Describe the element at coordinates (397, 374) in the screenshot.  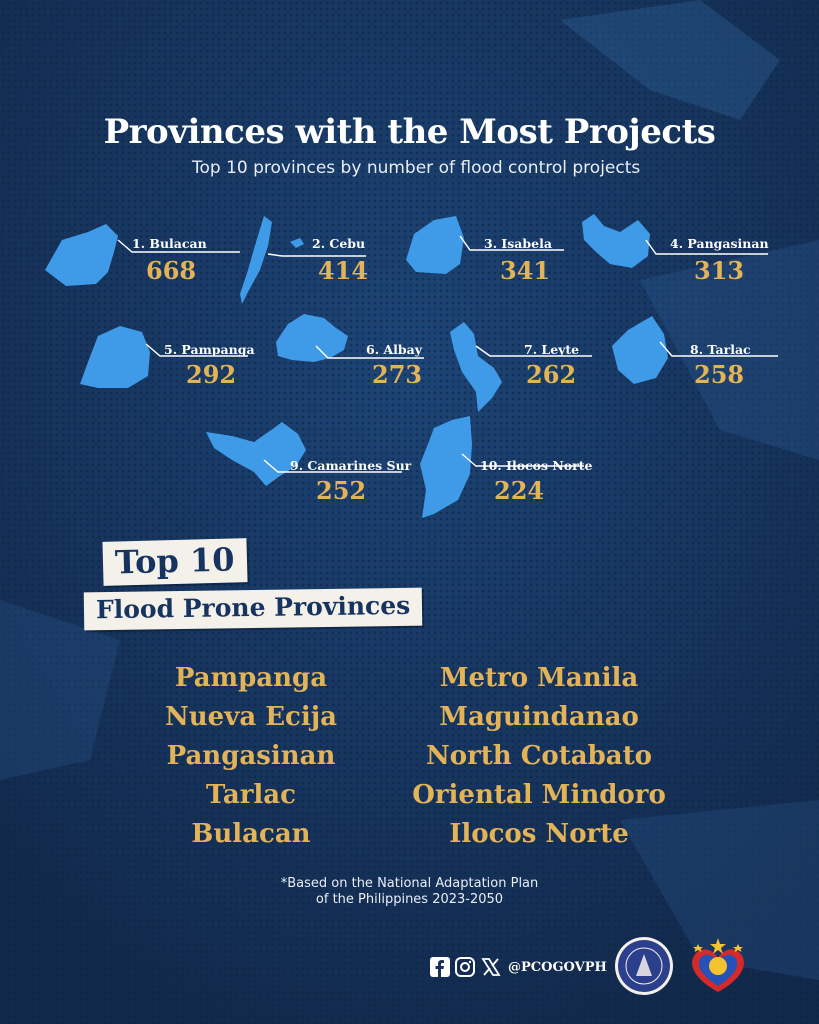
I see `province-count: 273` at that location.